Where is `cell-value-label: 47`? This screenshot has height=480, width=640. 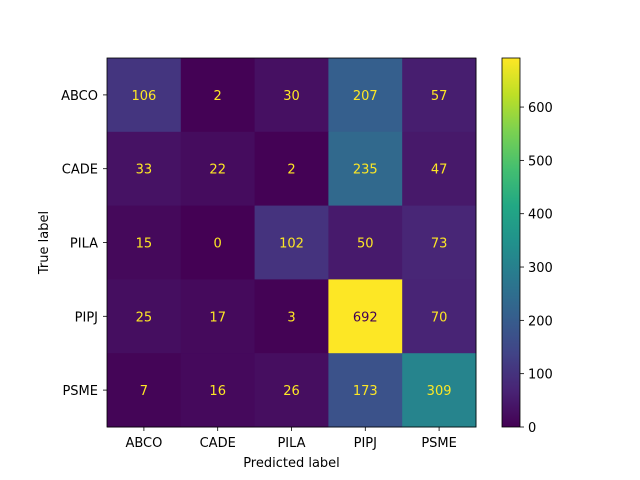 cell-value-label: 47 is located at coordinates (439, 170).